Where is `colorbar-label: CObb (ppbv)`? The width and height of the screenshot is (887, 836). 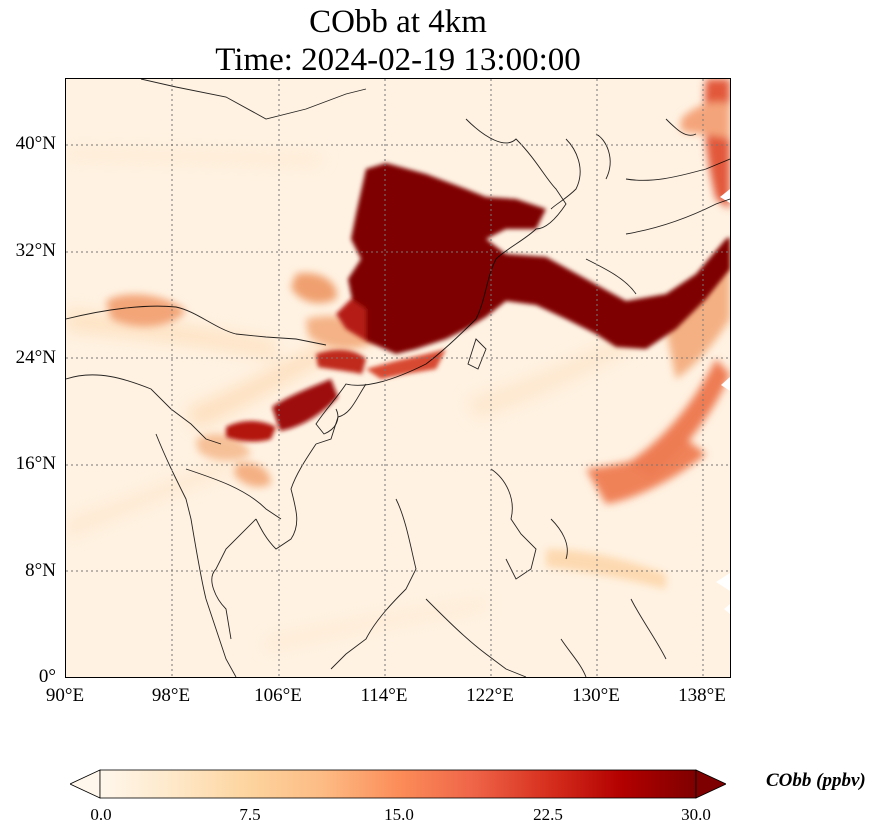 colorbar-label: CObb (ppbv) is located at coordinates (816, 780).